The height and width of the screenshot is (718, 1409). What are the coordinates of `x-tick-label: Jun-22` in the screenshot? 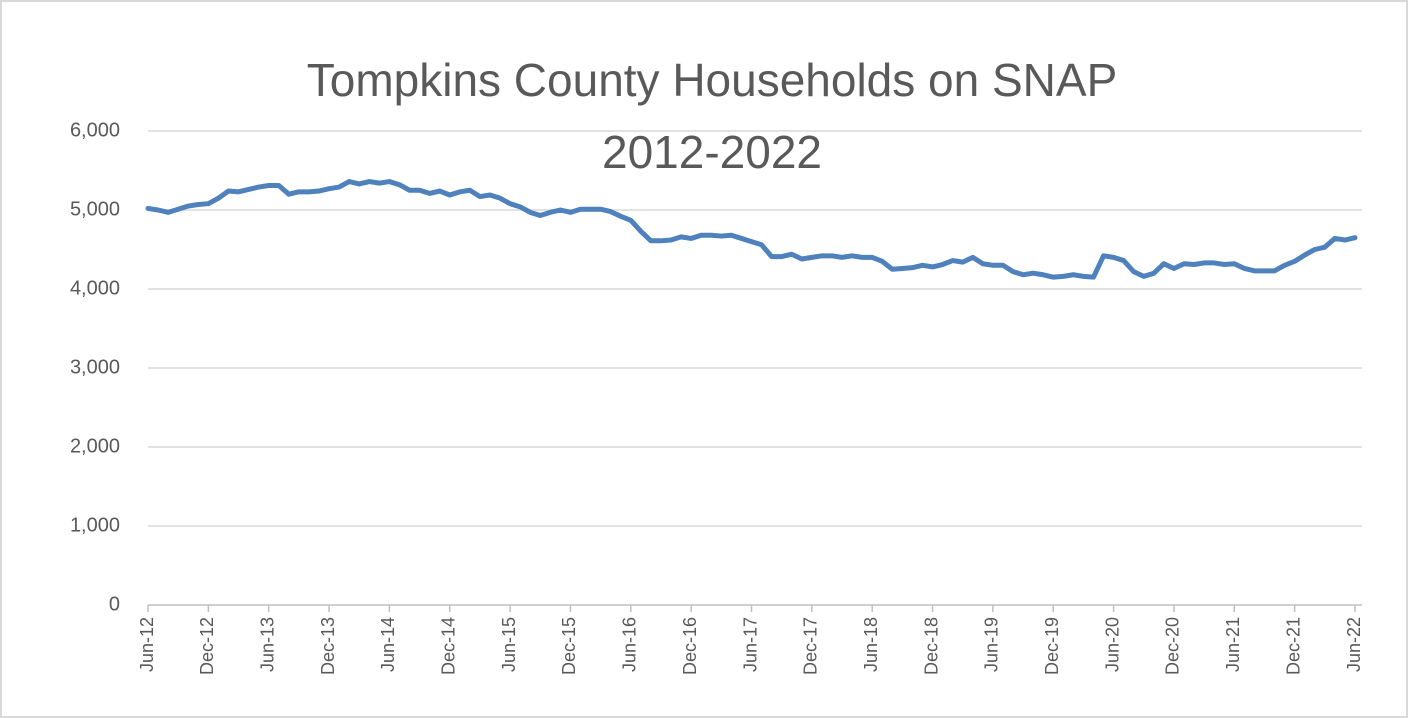 It's located at (1354, 644).